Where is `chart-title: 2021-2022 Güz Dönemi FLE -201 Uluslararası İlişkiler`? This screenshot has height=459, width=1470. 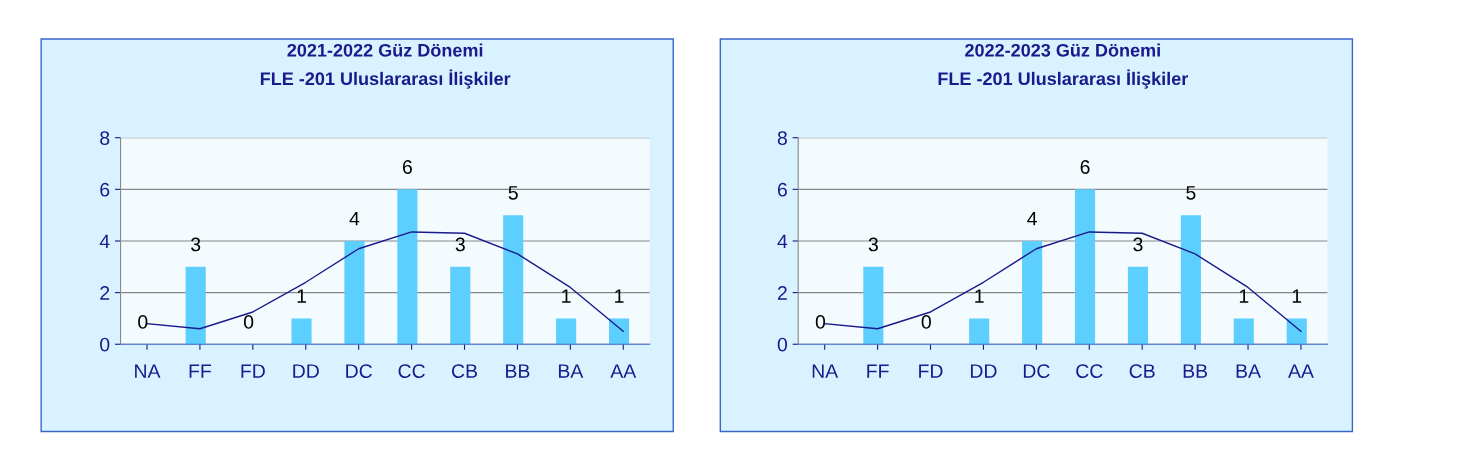
chart-title: 2021-2022 Güz Dönemi FLE -201 Uluslararası İlişkiler is located at coordinates (385, 66).